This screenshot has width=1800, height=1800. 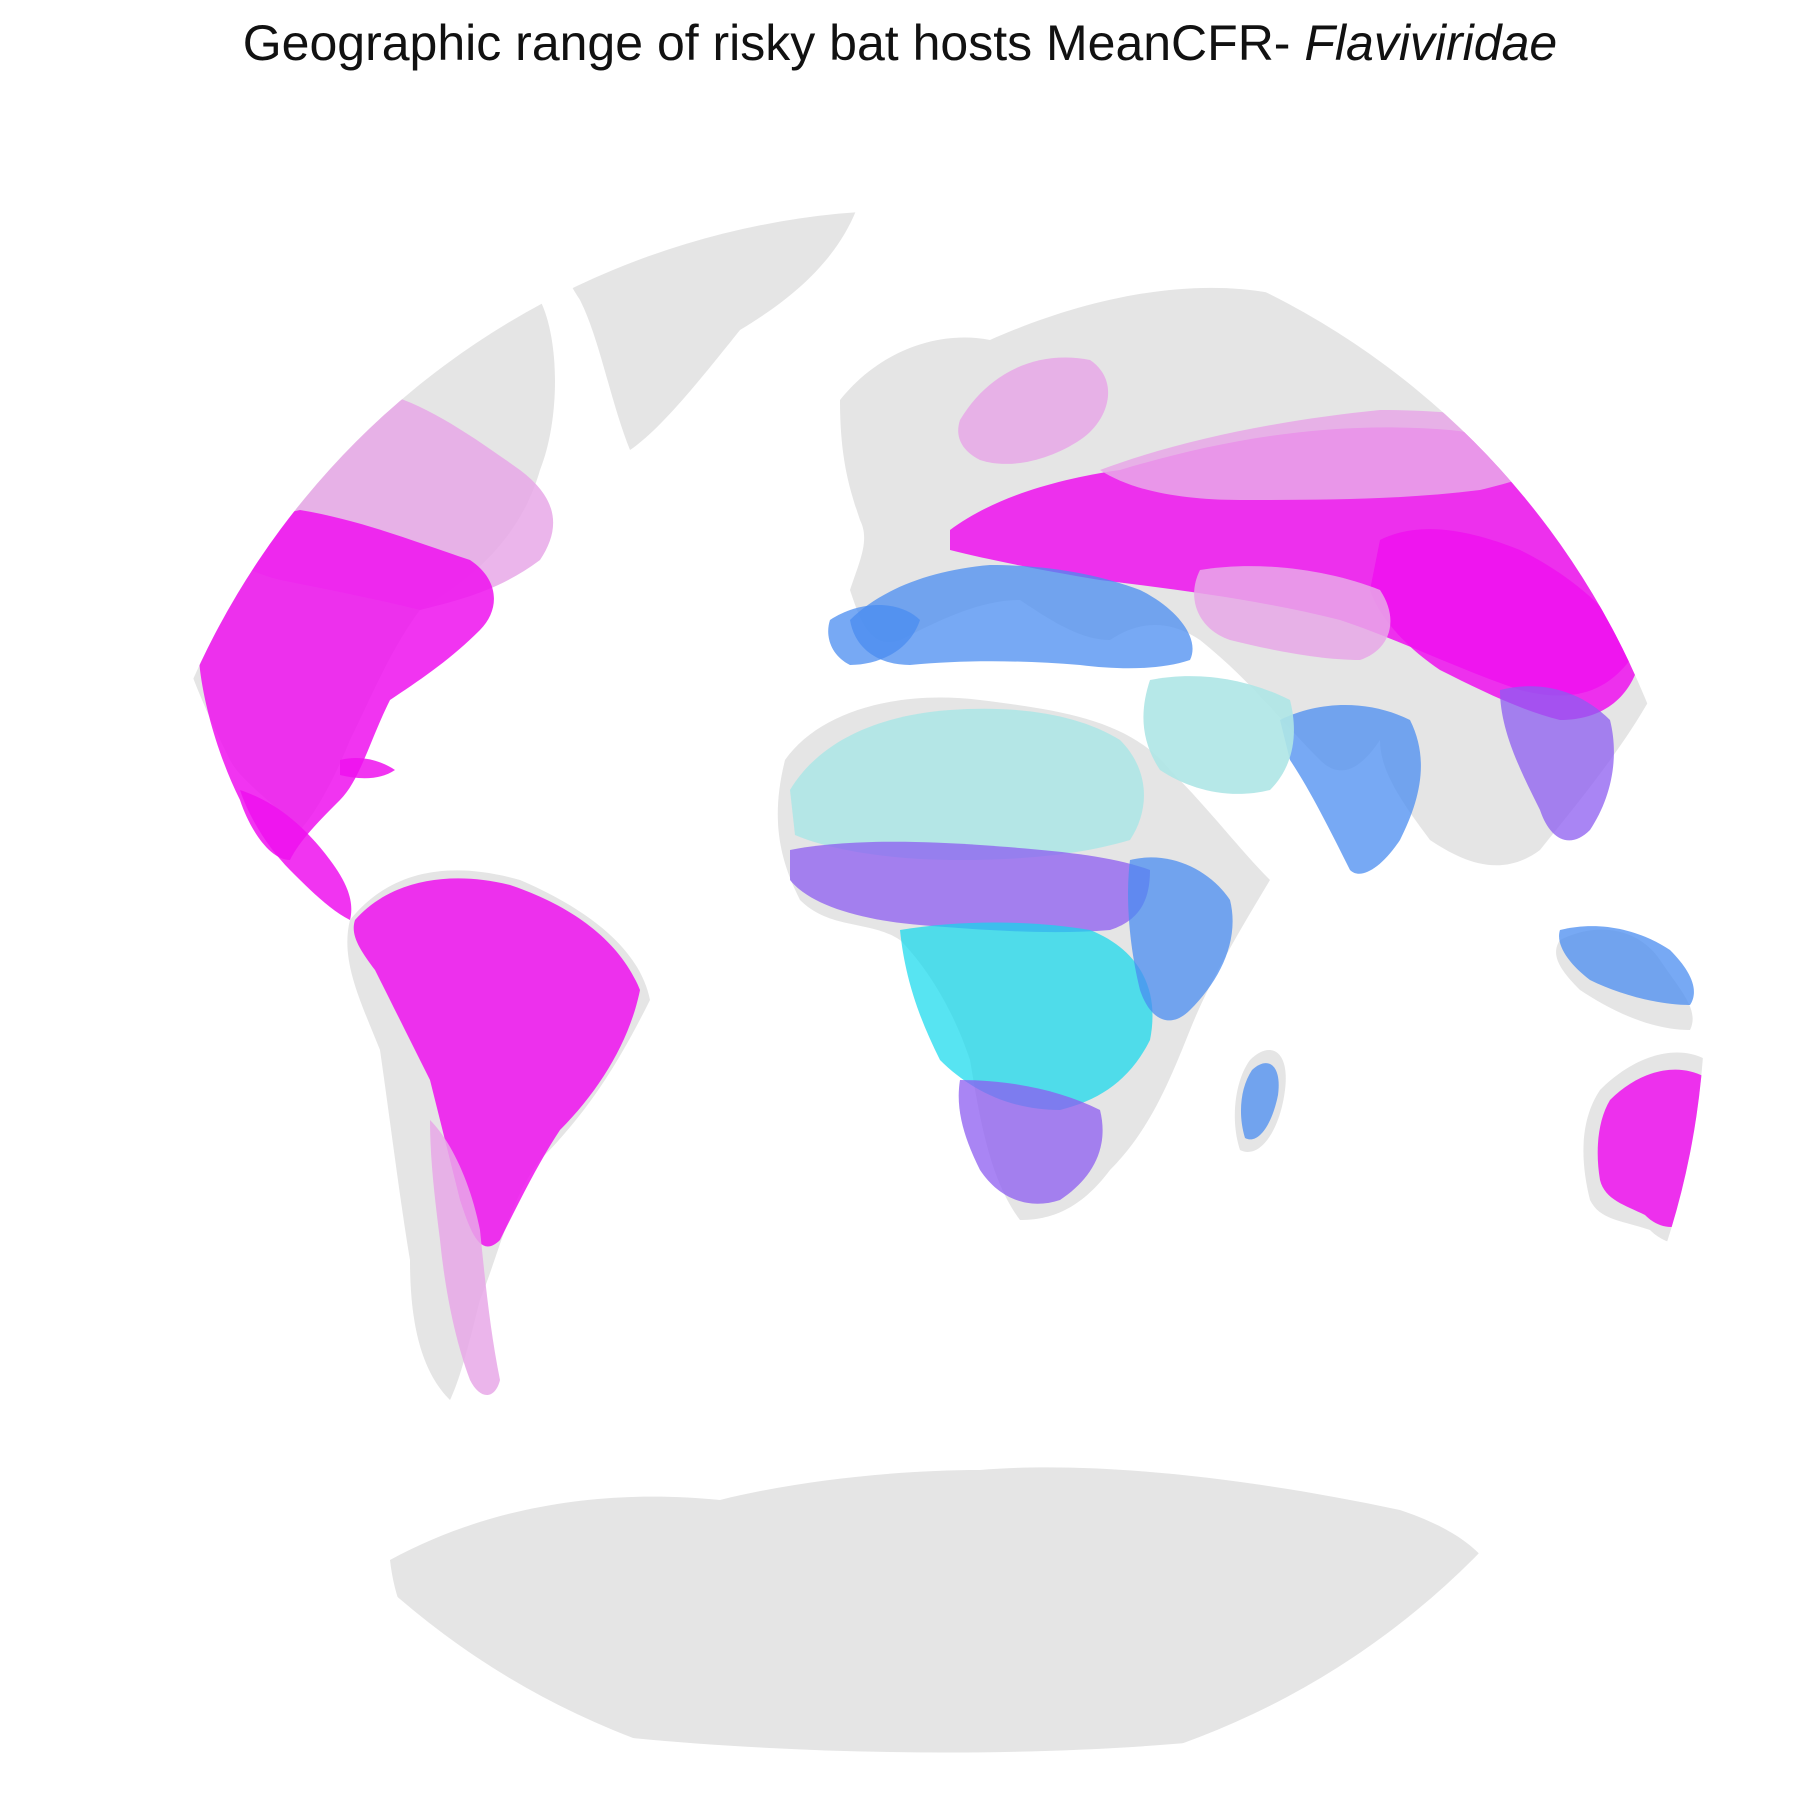 I want to click on range-indonesia, so click(x=1626, y=965).